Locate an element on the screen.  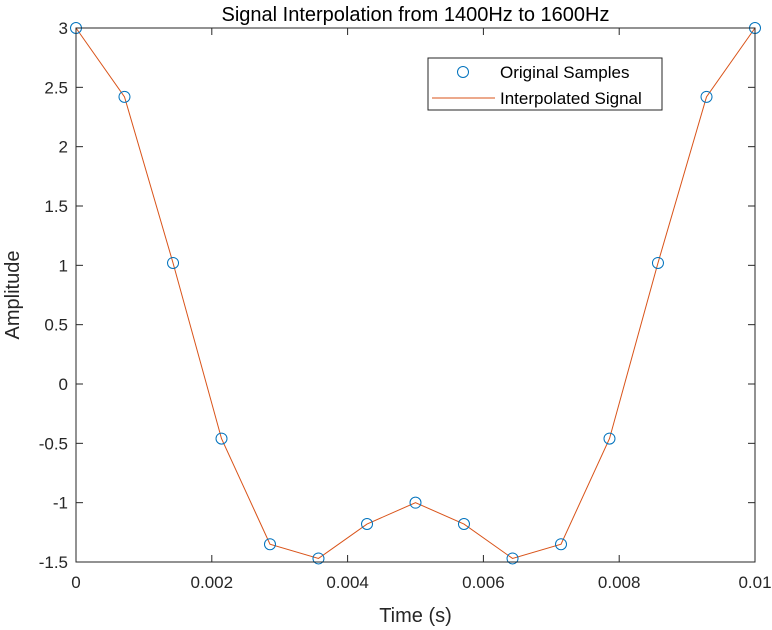
legend-marker-original-samples is located at coordinates (463, 72).